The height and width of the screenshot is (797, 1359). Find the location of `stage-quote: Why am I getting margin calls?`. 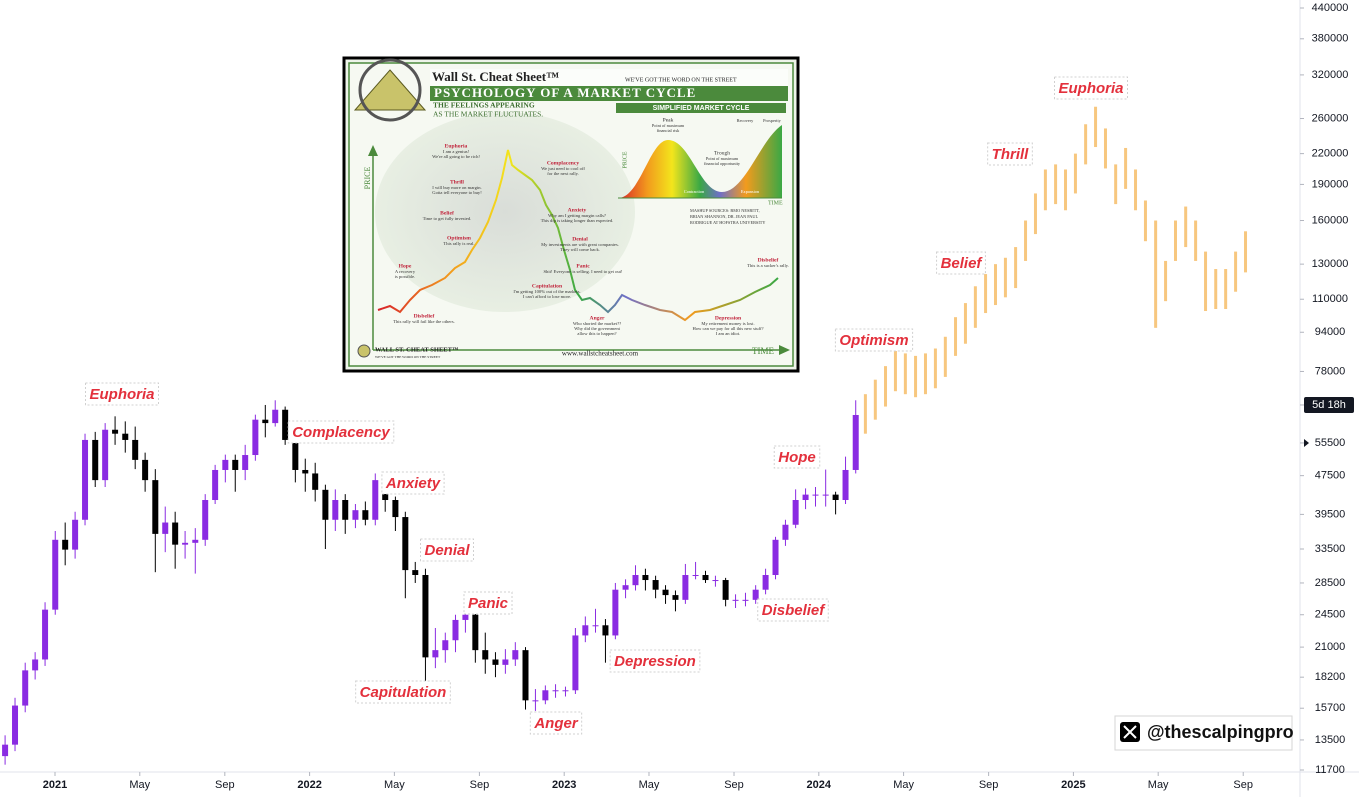

stage-quote: Why am I getting margin calls? is located at coordinates (577, 215).